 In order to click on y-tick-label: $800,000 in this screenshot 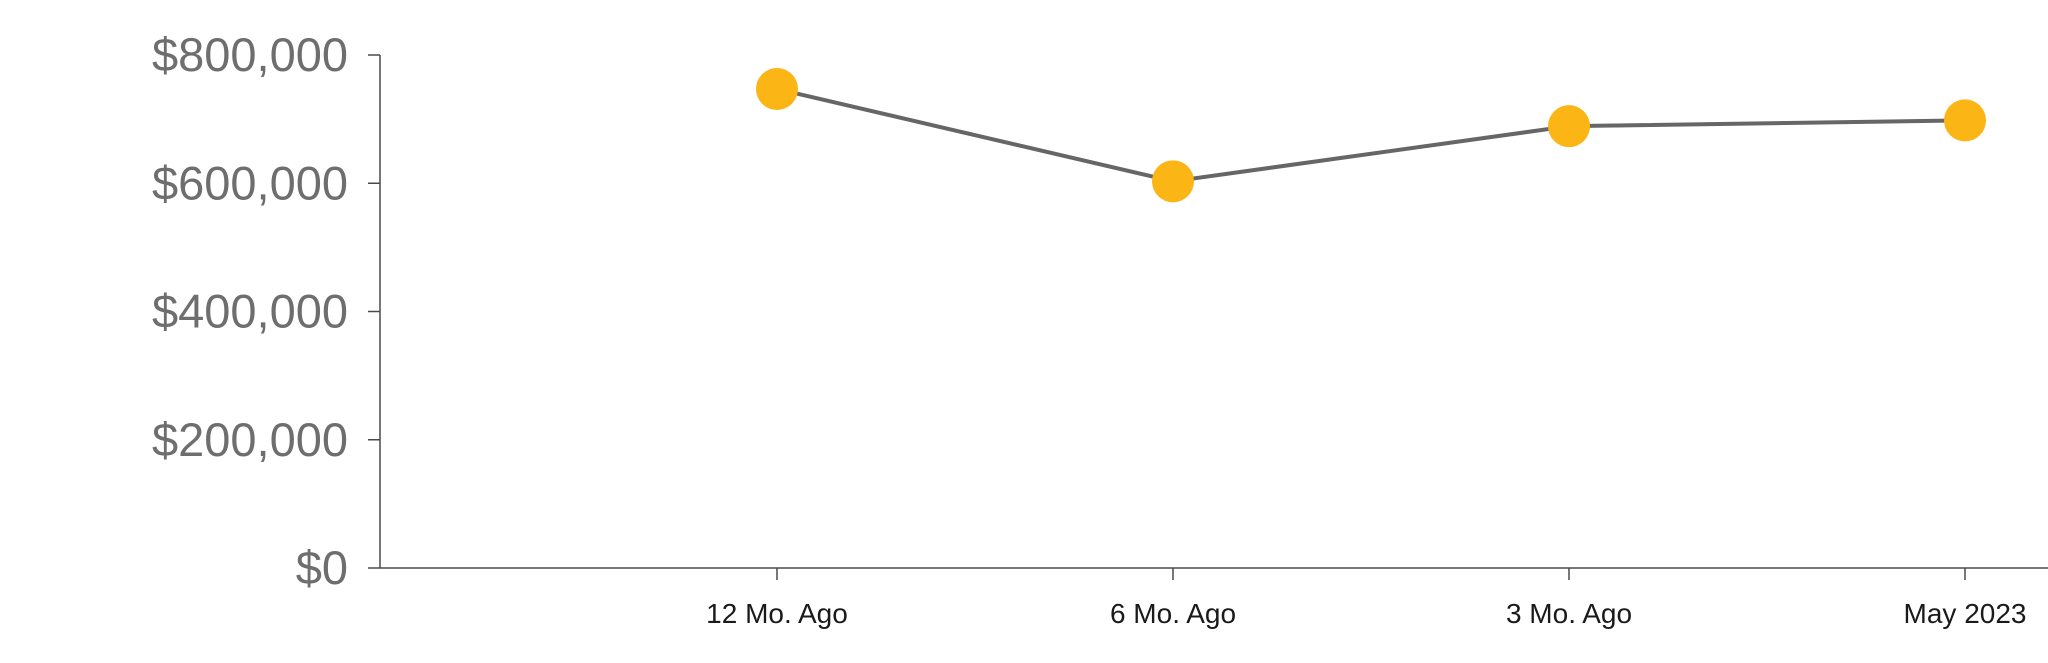, I will do `click(250, 54)`.